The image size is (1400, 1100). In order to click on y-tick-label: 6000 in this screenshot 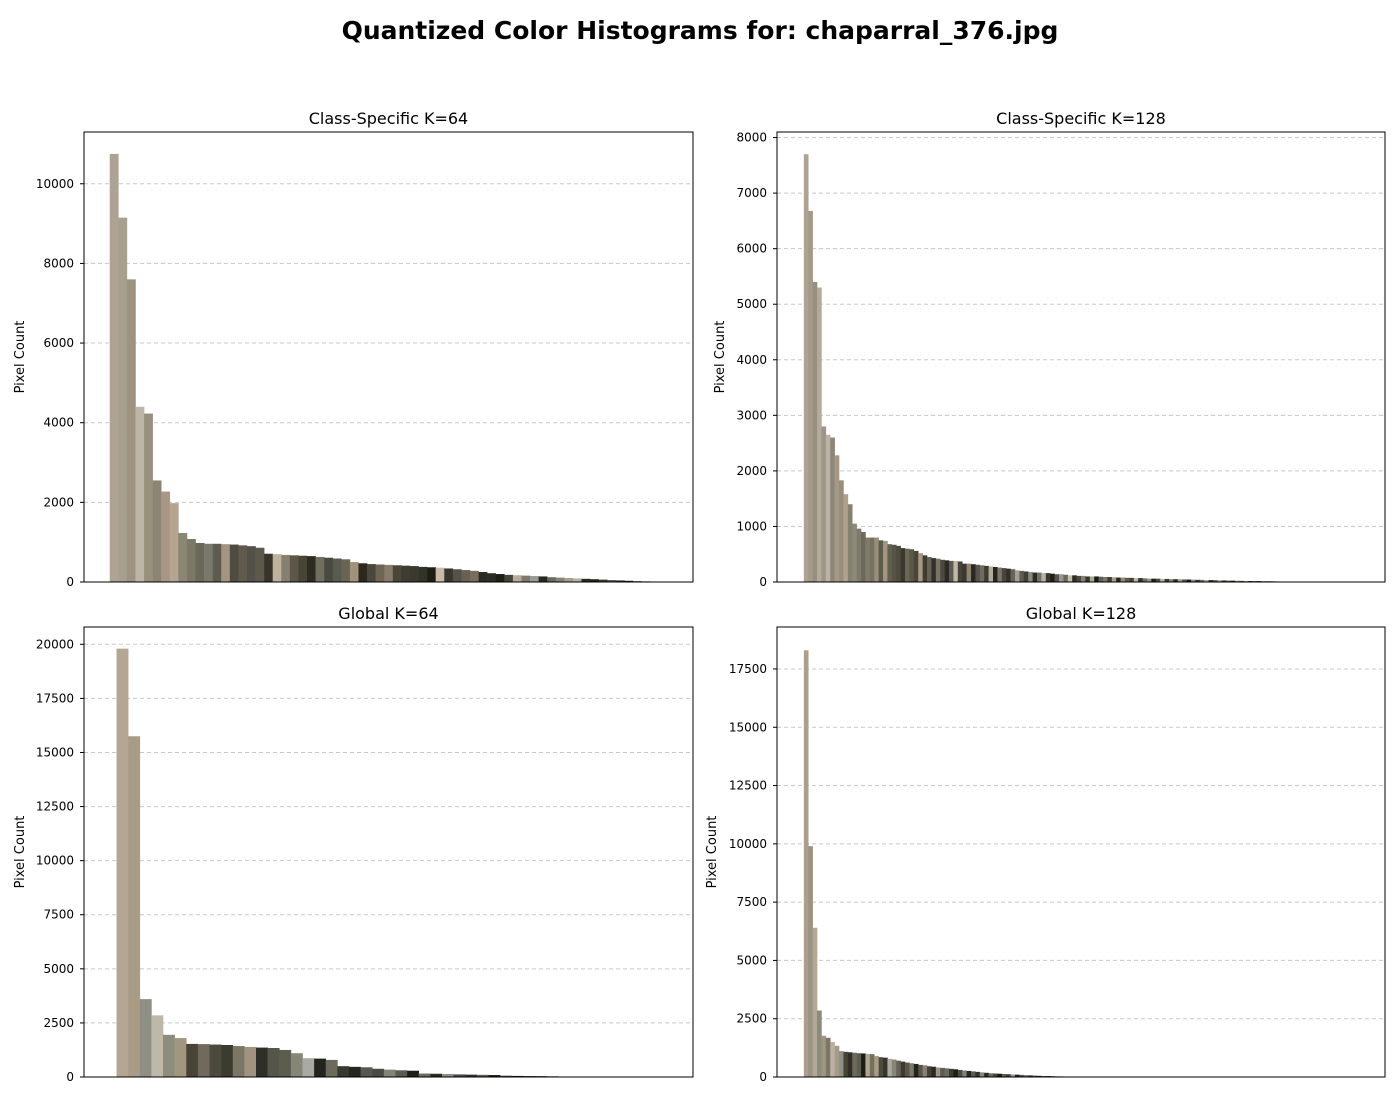, I will do `click(751, 249)`.